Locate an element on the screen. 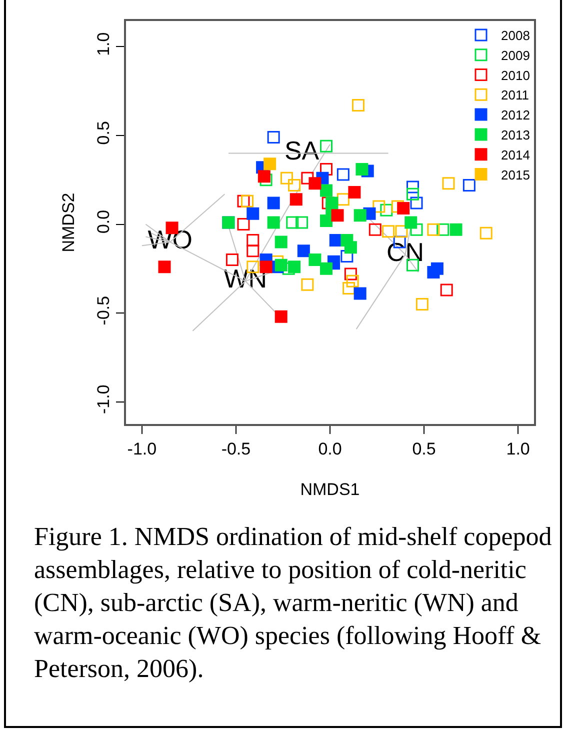 The height and width of the screenshot is (745, 568). legend-label: 2012 is located at coordinates (515, 115).